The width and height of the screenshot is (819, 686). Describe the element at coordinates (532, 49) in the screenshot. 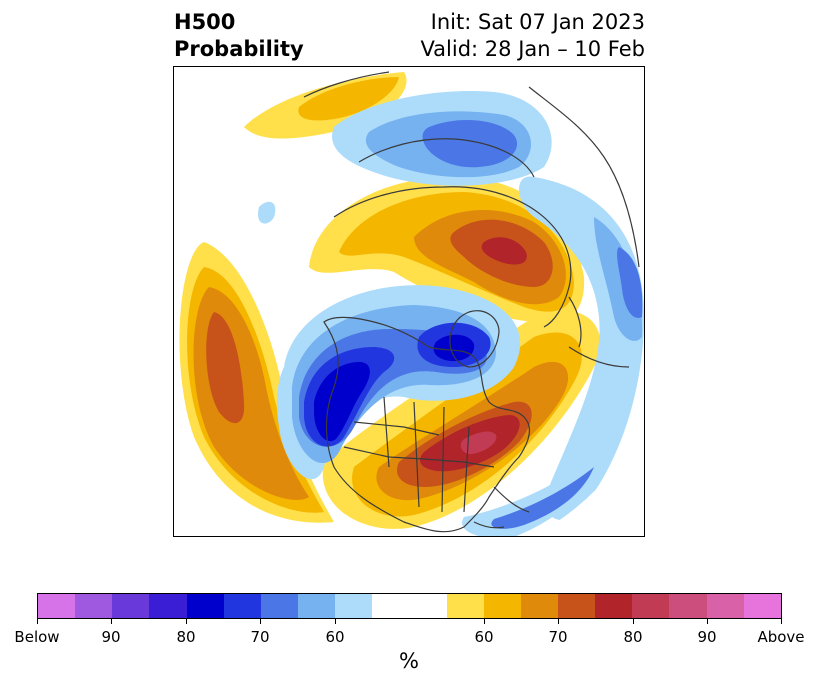

I see `valid-period: Valid: 28 Jan – 10 Feb` at that location.